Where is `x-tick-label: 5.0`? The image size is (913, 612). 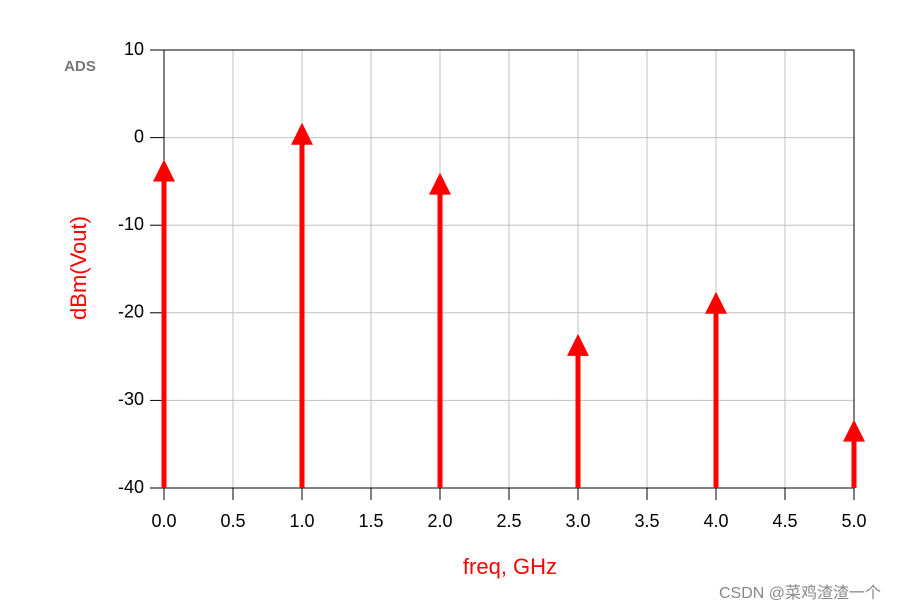
x-tick-label: 5.0 is located at coordinates (853, 521).